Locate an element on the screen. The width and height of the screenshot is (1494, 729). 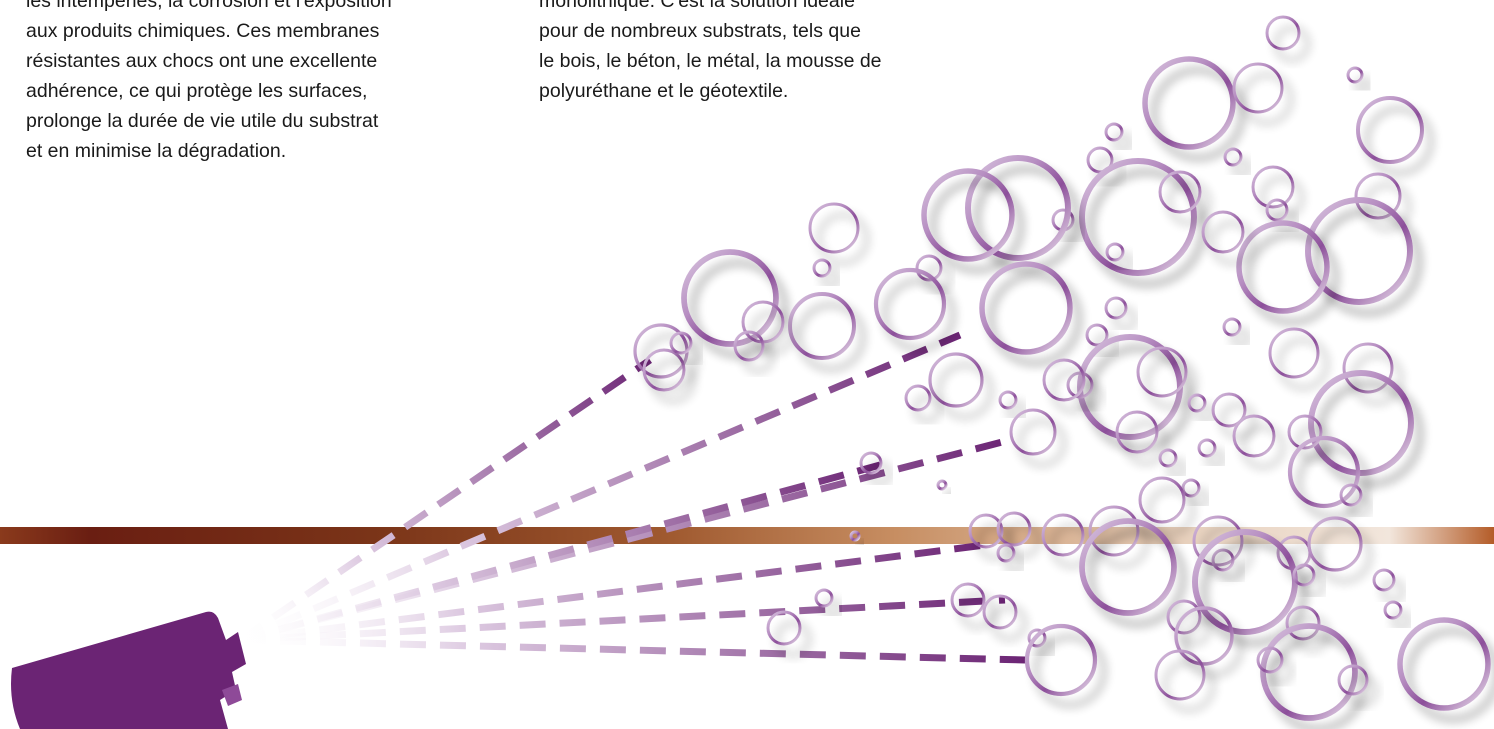
text-line: pour de nombreux substrats, tels que is located at coordinates (700, 31).